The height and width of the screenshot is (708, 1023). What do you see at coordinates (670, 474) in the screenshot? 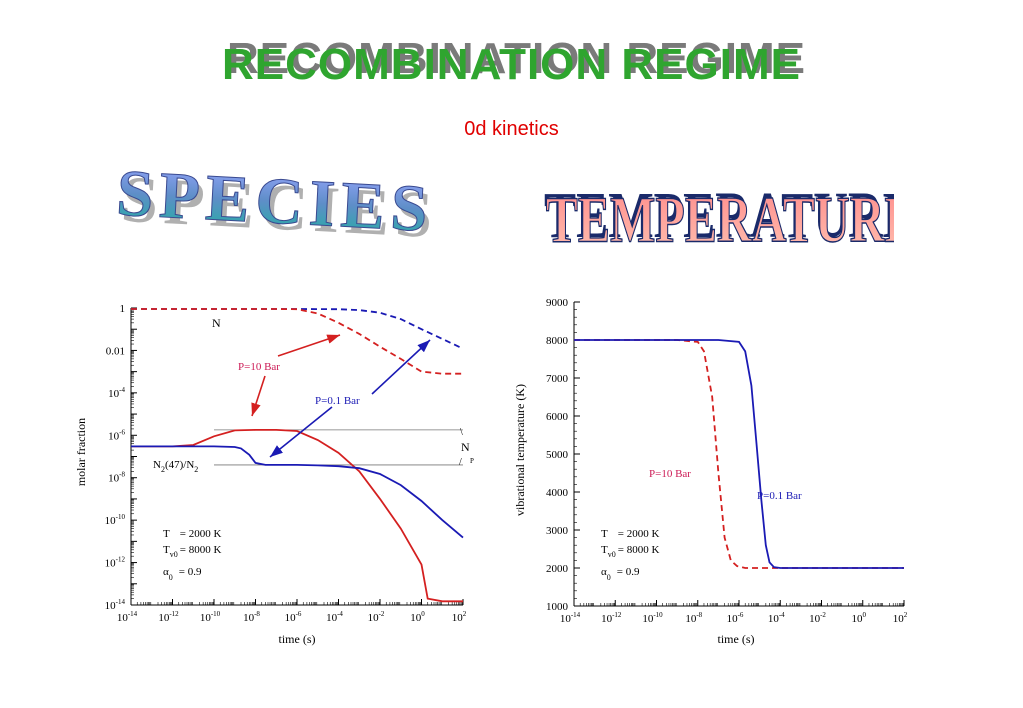
I see `temp-p10-annotation: P=10 Bar` at bounding box center [670, 474].